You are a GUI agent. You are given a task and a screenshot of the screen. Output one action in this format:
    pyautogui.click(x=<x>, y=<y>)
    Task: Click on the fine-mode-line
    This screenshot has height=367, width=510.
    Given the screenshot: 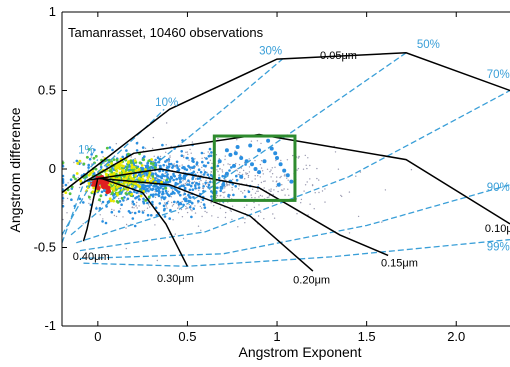 What is the action you would take?
    pyautogui.click(x=113, y=172)
    